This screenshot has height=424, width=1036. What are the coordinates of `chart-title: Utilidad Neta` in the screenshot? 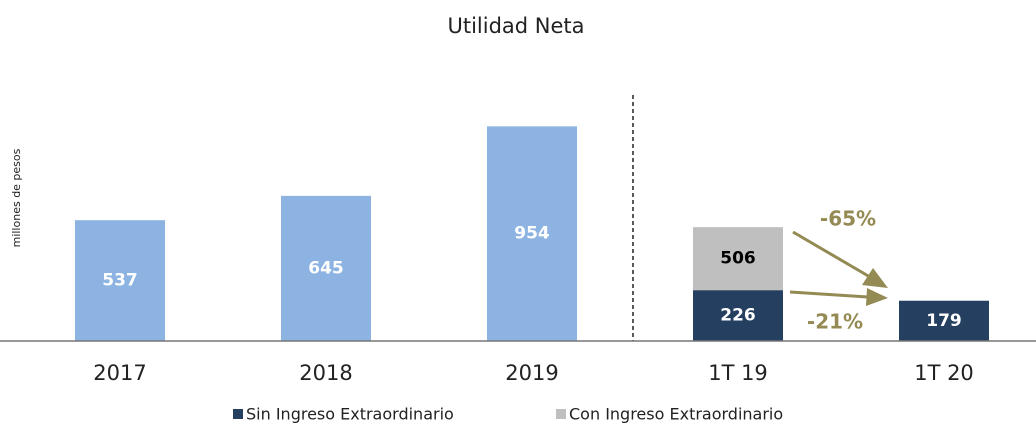 It's located at (515, 26).